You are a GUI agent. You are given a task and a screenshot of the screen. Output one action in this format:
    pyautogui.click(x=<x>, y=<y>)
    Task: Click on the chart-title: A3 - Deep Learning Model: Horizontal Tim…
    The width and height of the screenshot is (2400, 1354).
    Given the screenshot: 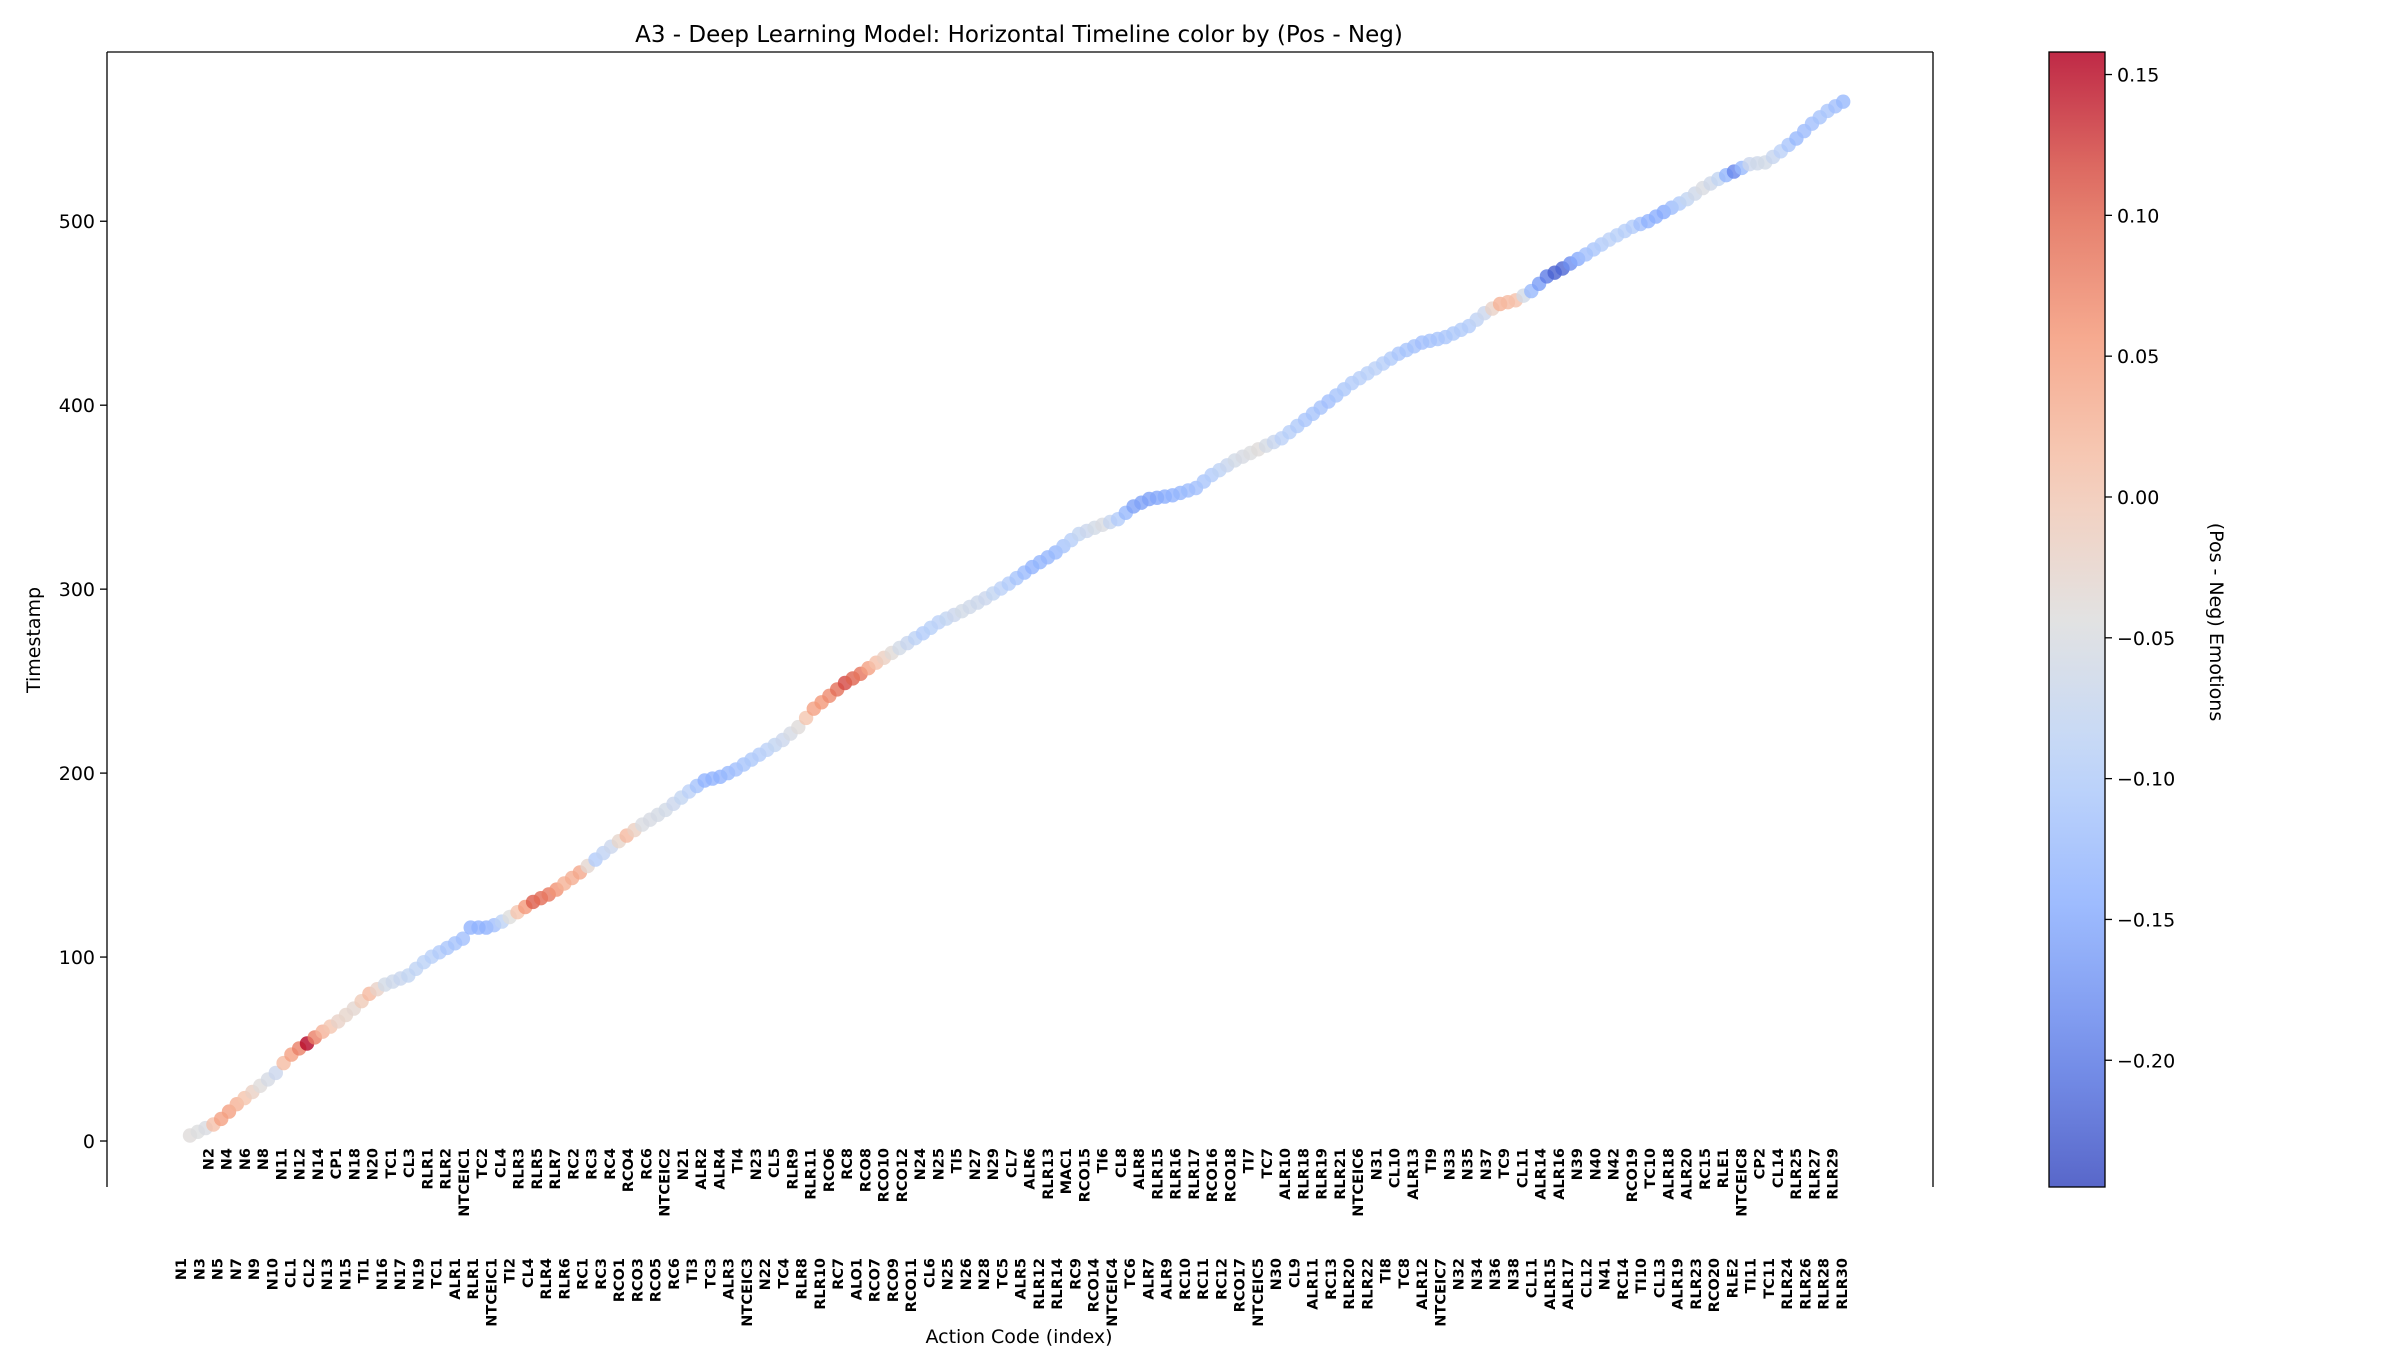 What is the action you would take?
    pyautogui.click(x=1019, y=35)
    